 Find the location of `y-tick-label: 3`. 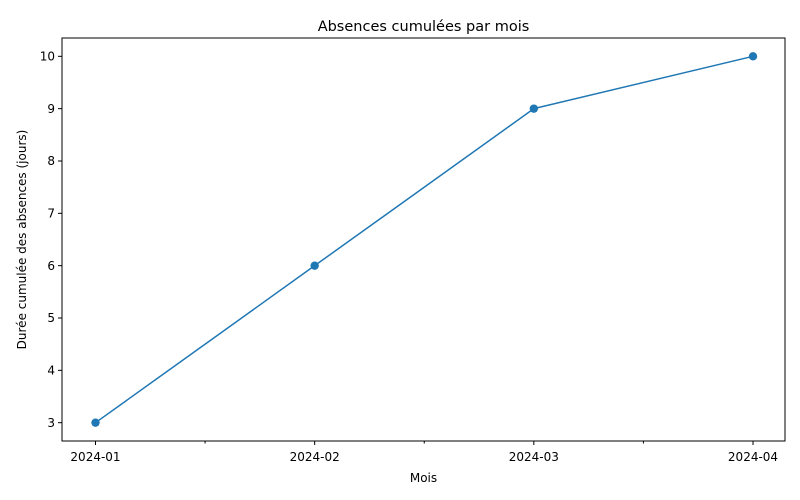

y-tick-label: 3 is located at coordinates (51, 423).